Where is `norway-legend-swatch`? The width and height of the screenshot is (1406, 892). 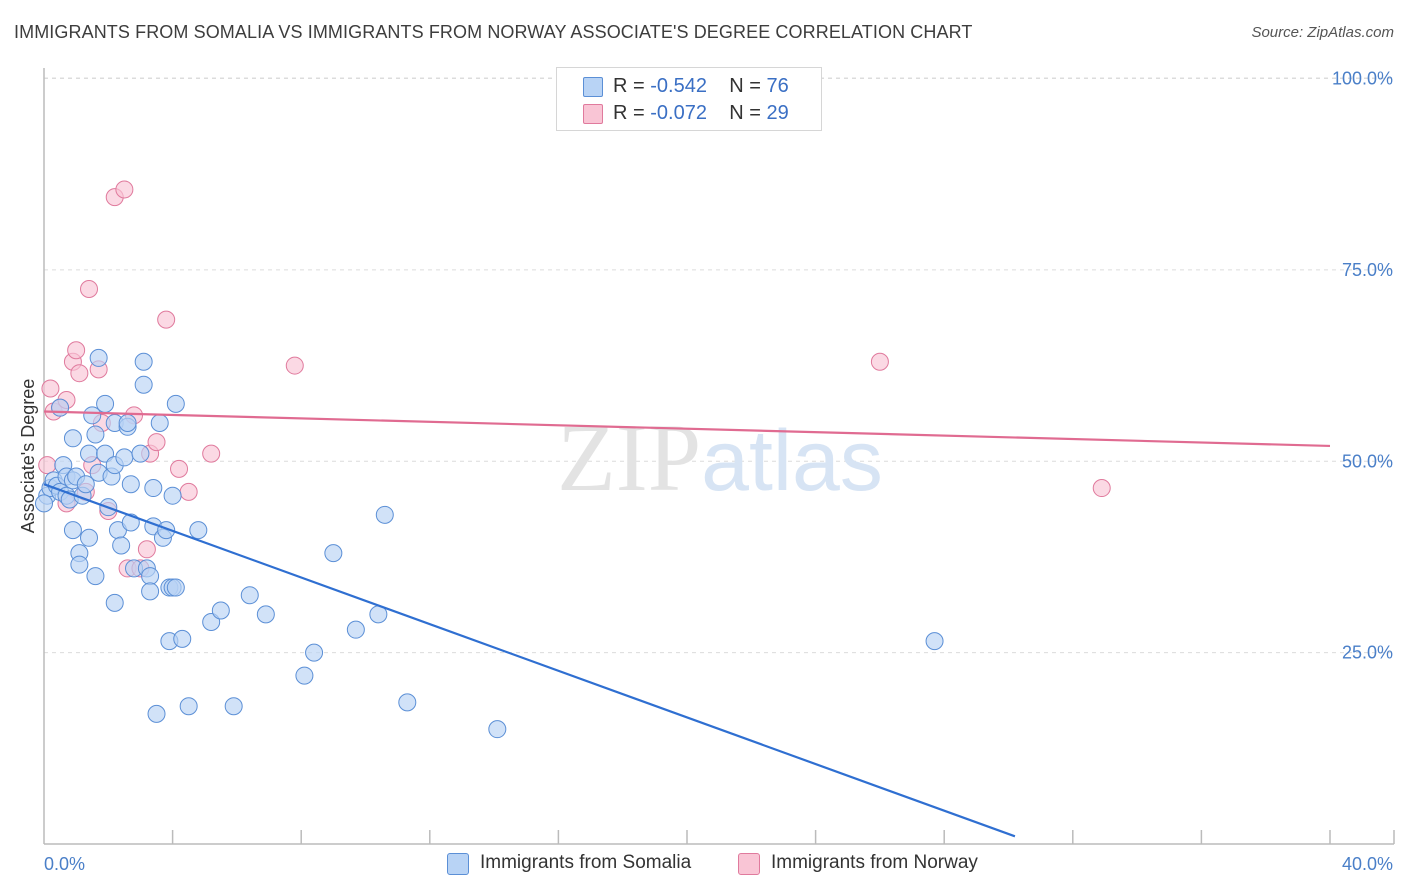
norway-legend-swatch is located at coordinates (749, 864).